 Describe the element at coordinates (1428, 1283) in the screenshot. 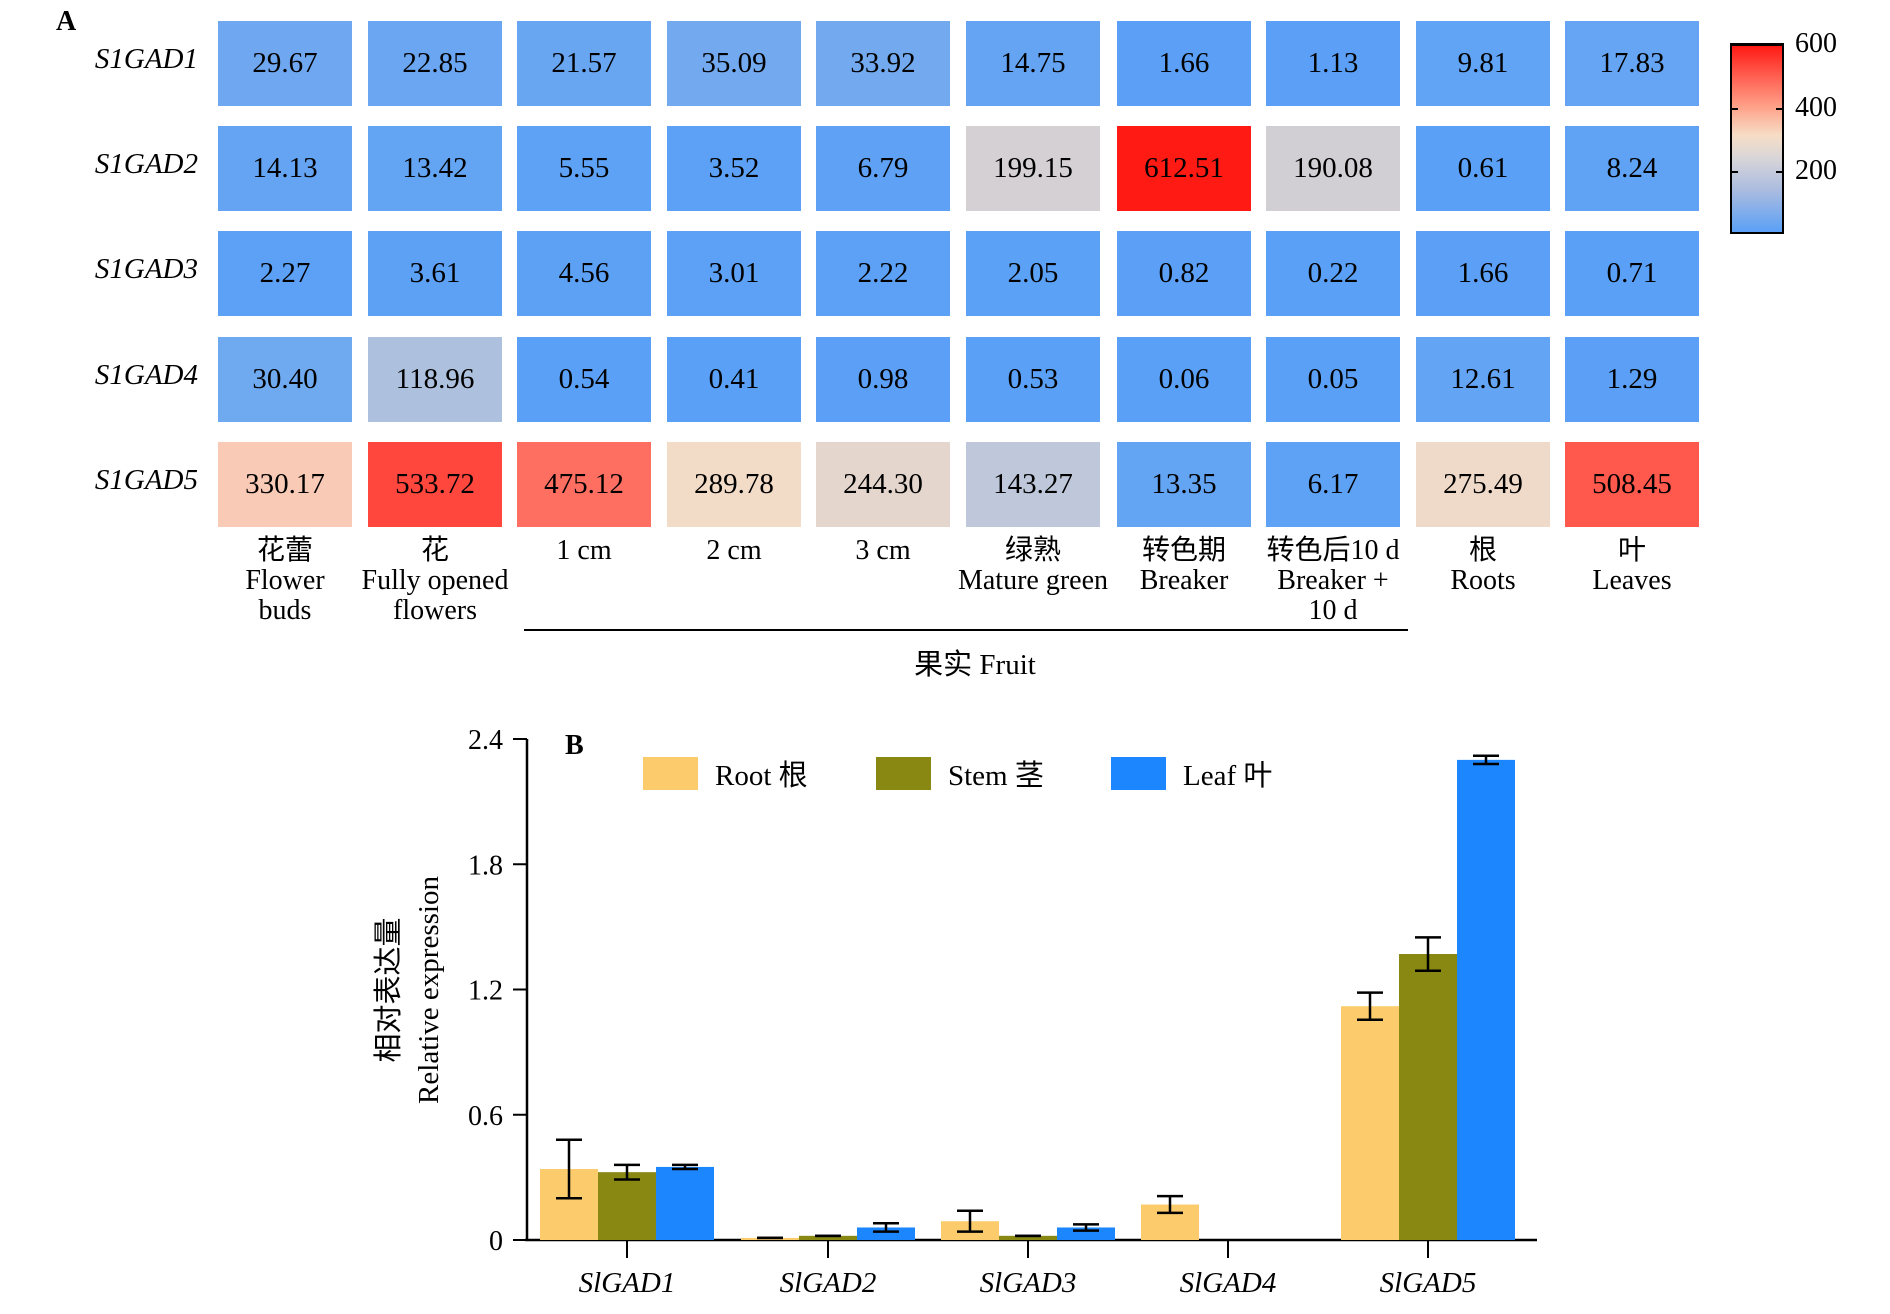

I see `x-tick-label: SlGAD5` at that location.